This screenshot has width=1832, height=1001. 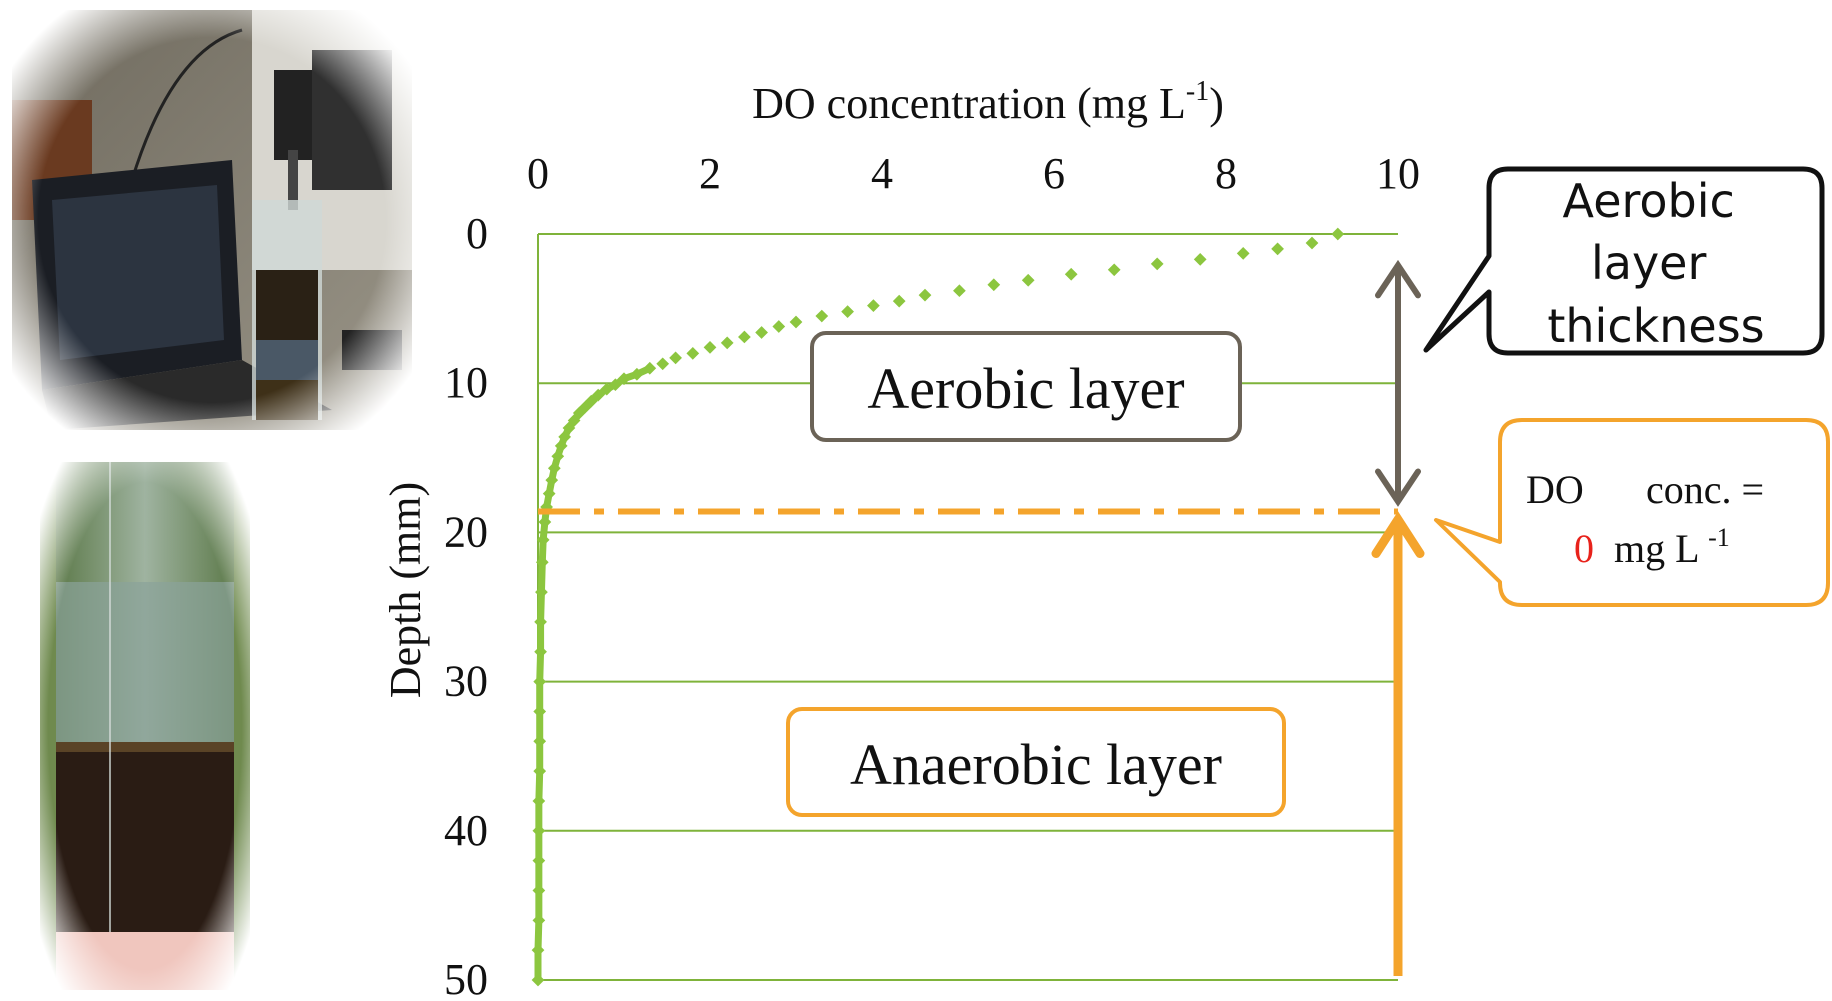 What do you see at coordinates (973, 173) in the screenshot?
I see `x-tick-labels: 0 2 4 6 8 10` at bounding box center [973, 173].